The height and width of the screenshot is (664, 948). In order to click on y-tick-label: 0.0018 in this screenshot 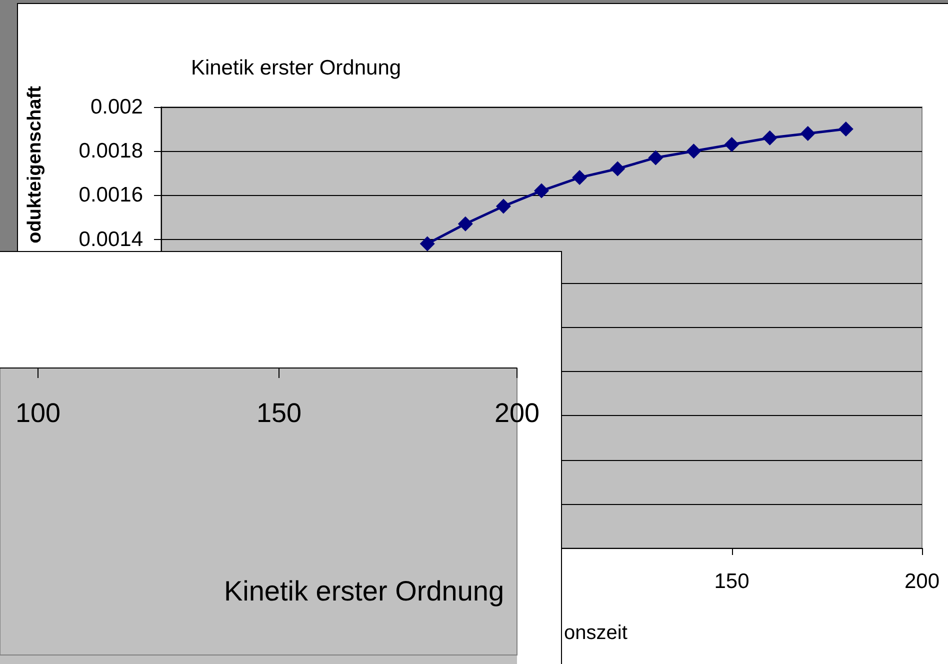, I will do `click(110, 151)`.